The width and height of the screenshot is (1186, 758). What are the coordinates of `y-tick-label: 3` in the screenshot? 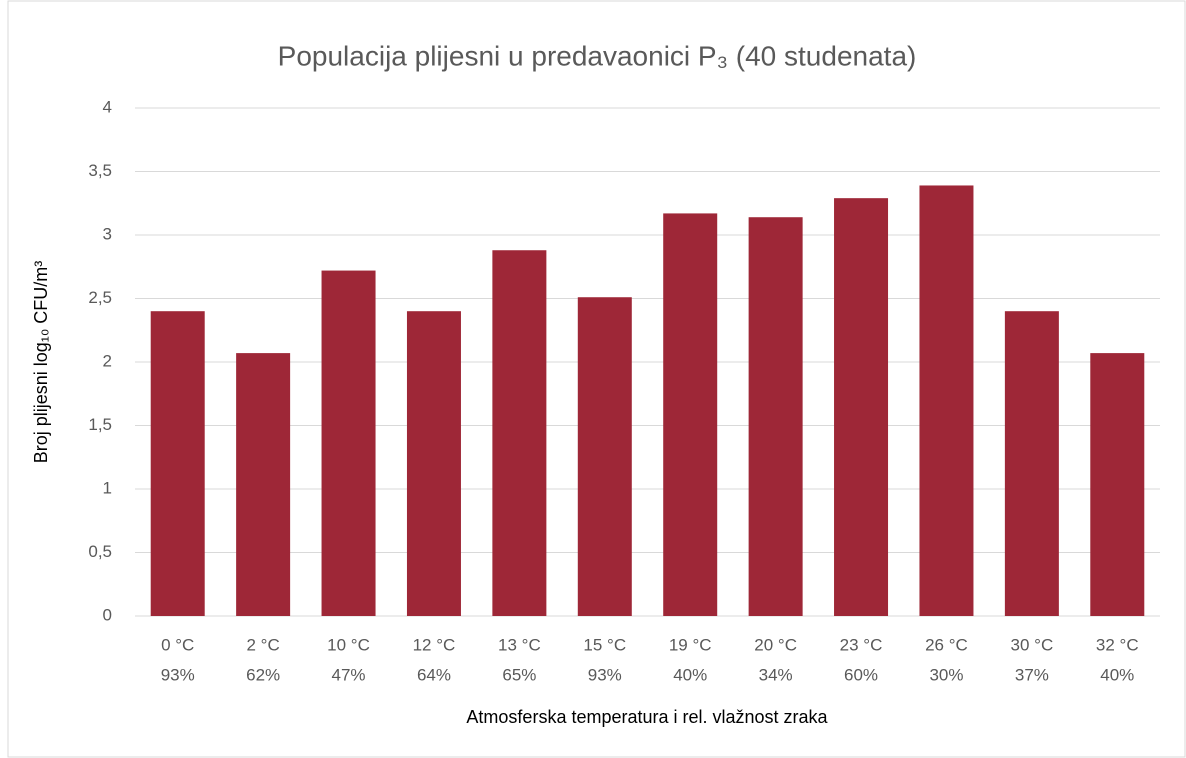 It's located at (107, 233).